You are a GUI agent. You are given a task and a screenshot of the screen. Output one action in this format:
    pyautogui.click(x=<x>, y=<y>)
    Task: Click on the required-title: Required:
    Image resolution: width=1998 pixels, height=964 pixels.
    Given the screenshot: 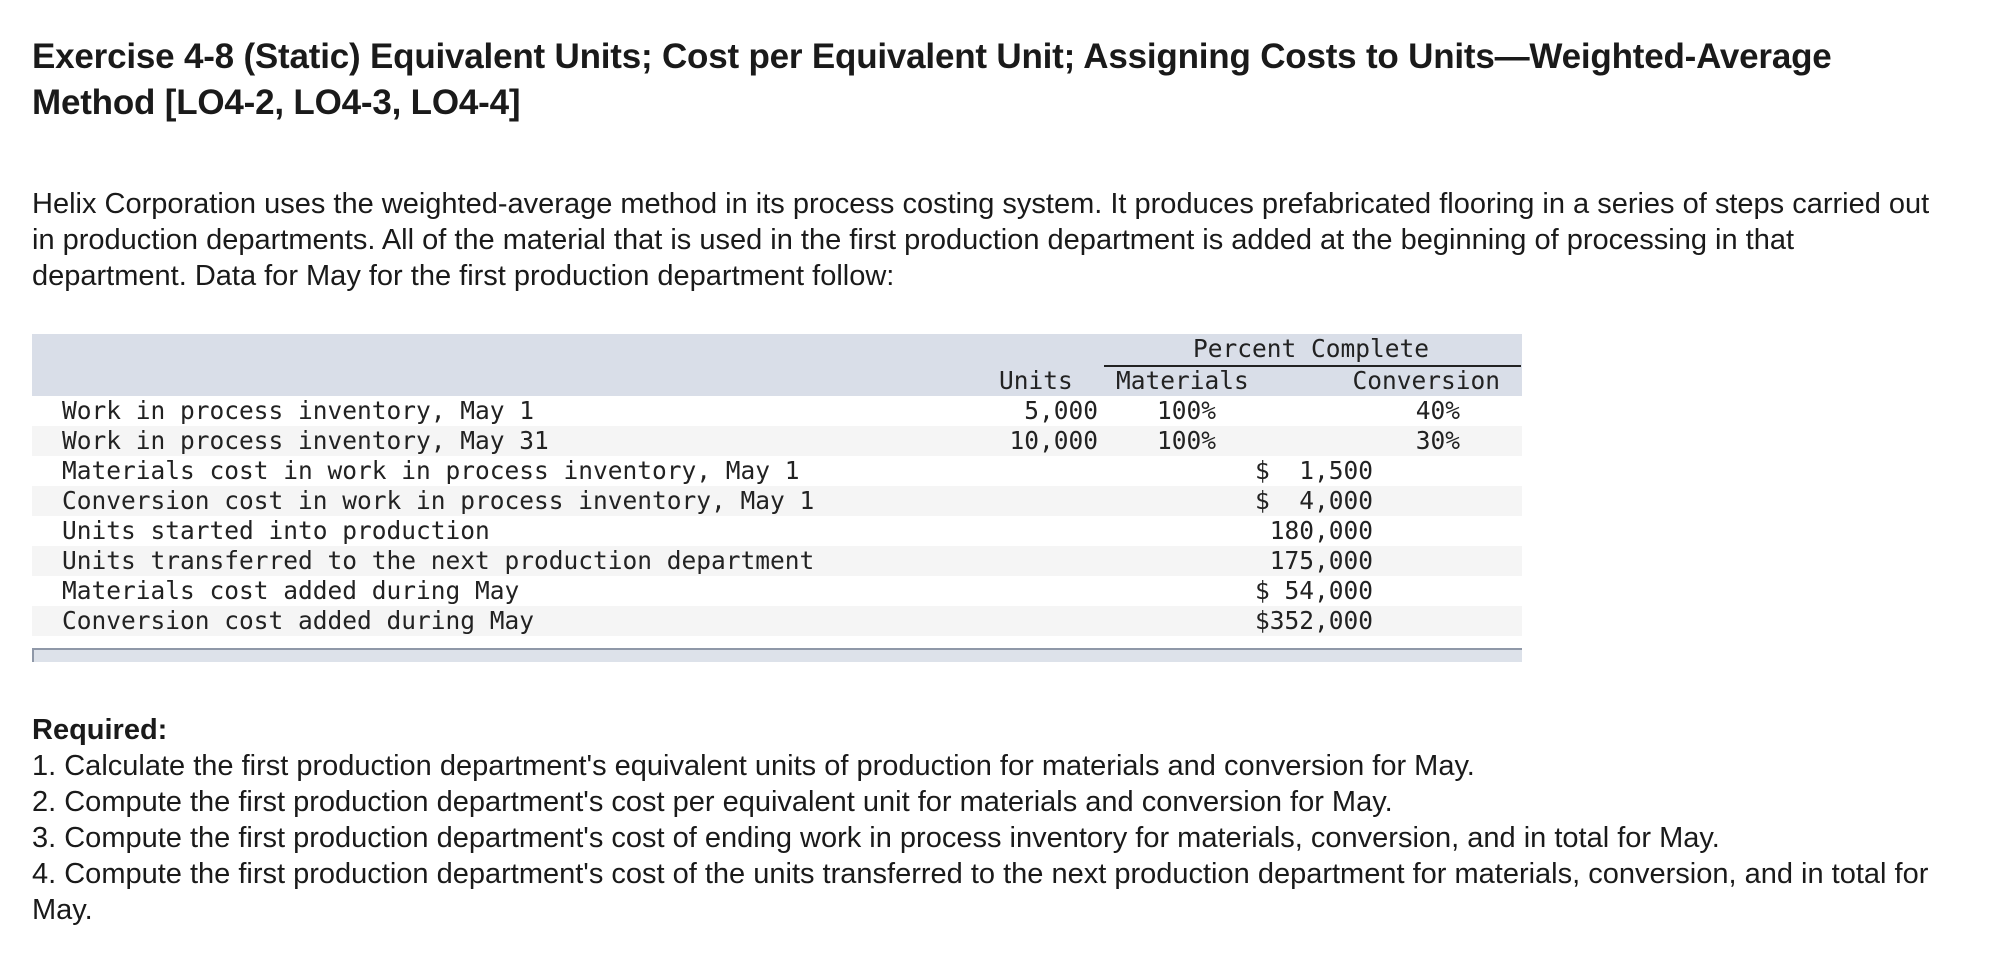 What is the action you would take?
    pyautogui.click(x=100, y=730)
    